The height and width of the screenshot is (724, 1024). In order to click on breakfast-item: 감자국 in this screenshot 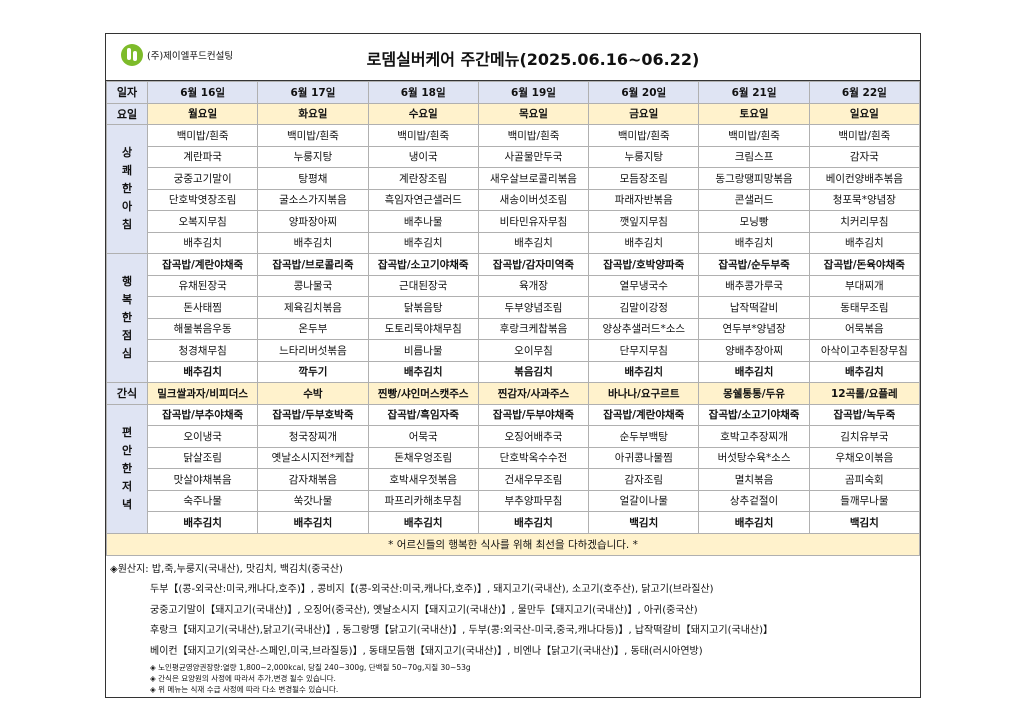, I will do `click(864, 156)`.